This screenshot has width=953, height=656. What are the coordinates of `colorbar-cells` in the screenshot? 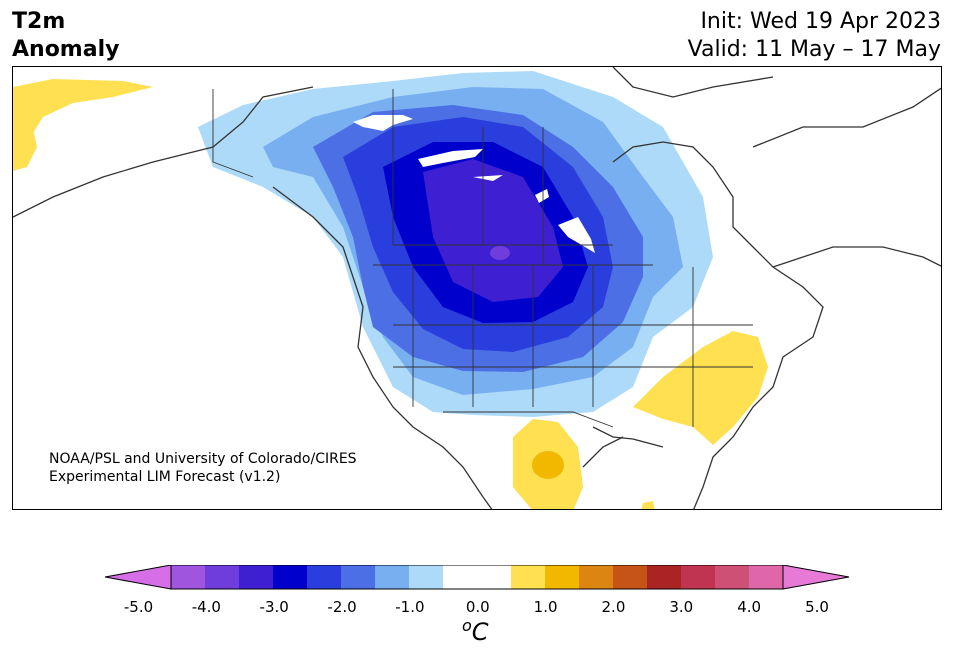 It's located at (477, 577).